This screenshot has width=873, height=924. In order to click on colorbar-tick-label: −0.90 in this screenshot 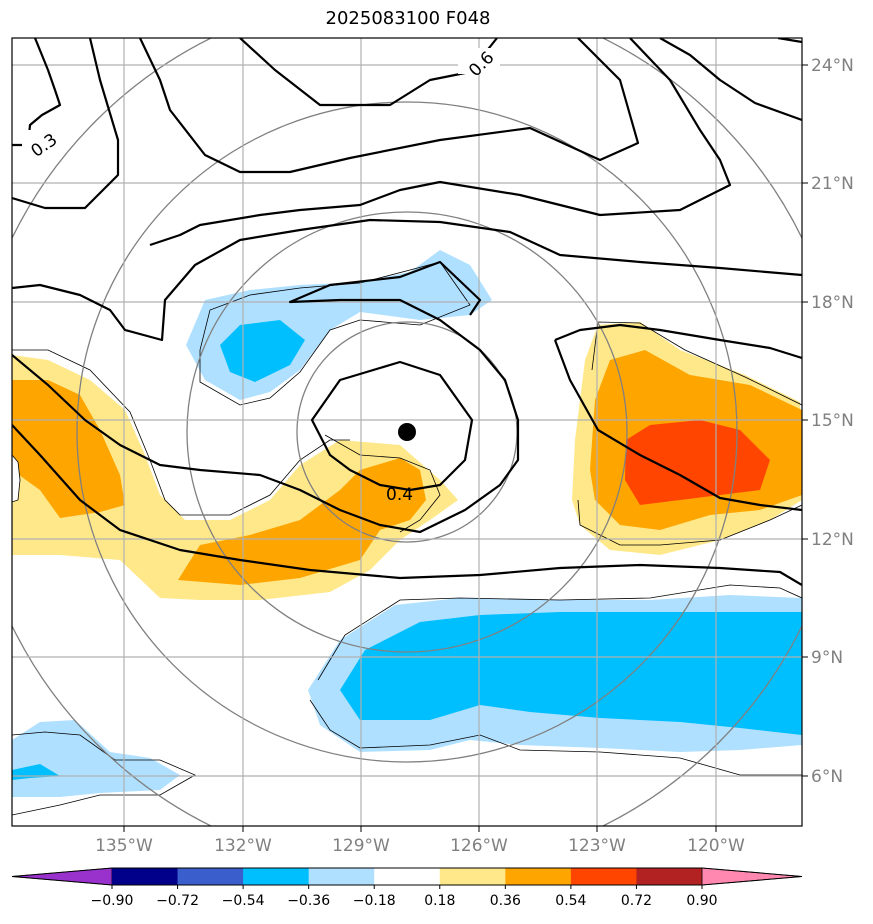, I will do `click(112, 901)`.